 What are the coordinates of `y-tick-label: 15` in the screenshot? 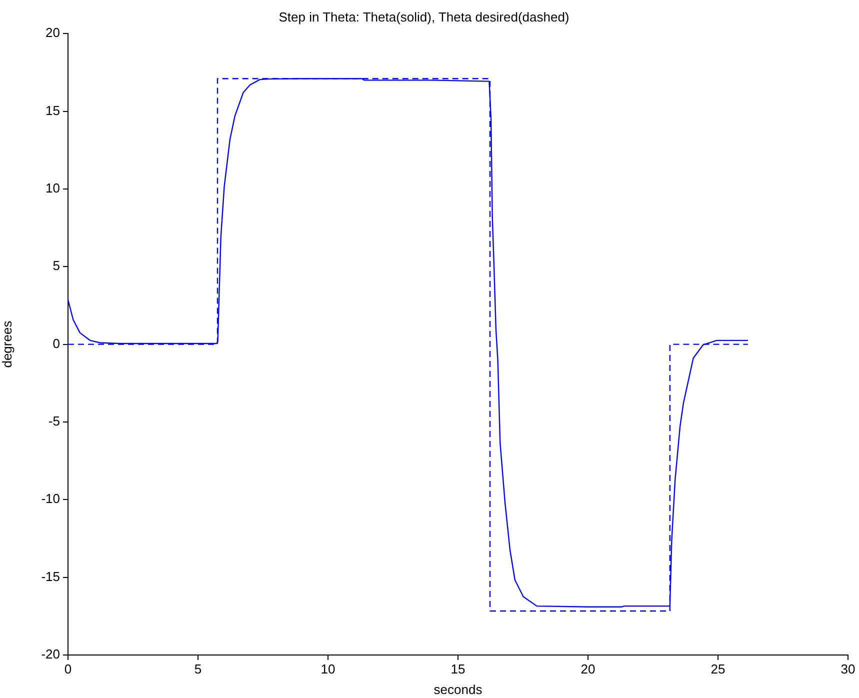 It's located at (53, 110).